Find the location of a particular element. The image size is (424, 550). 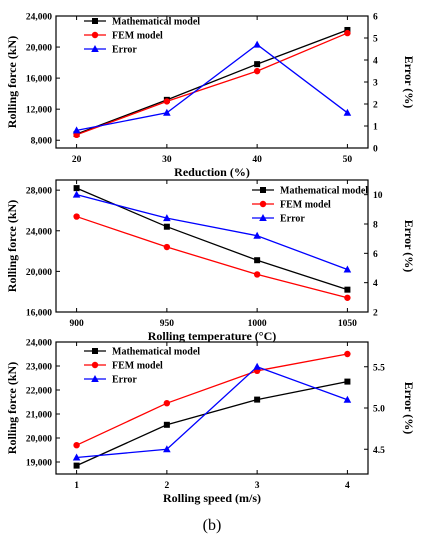

y-right-tick-label: 5.0 is located at coordinates (379, 410).